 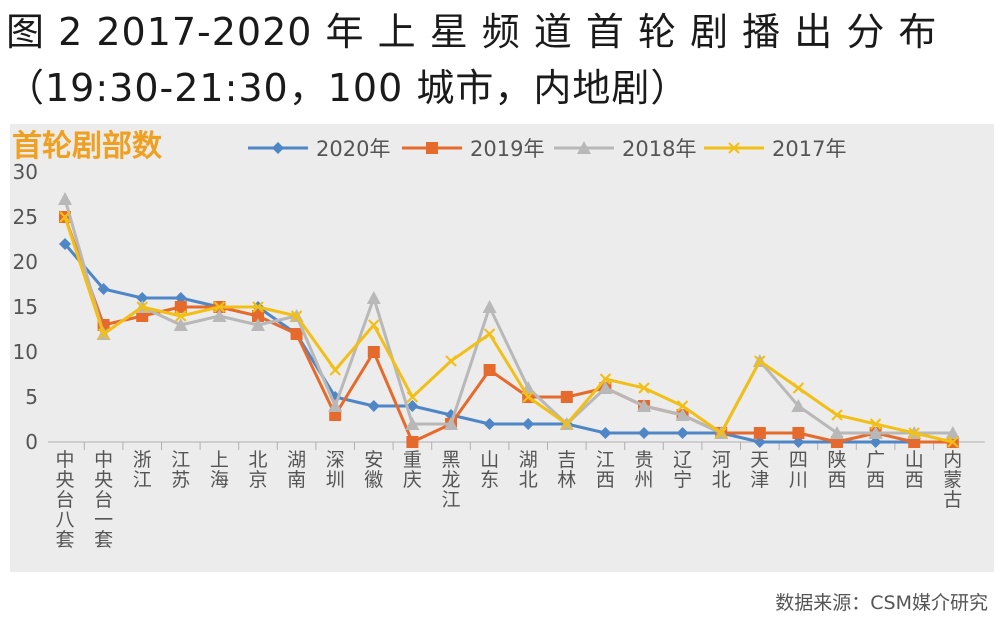 I want to click on y-tick-label: 30, so click(x=25, y=172).